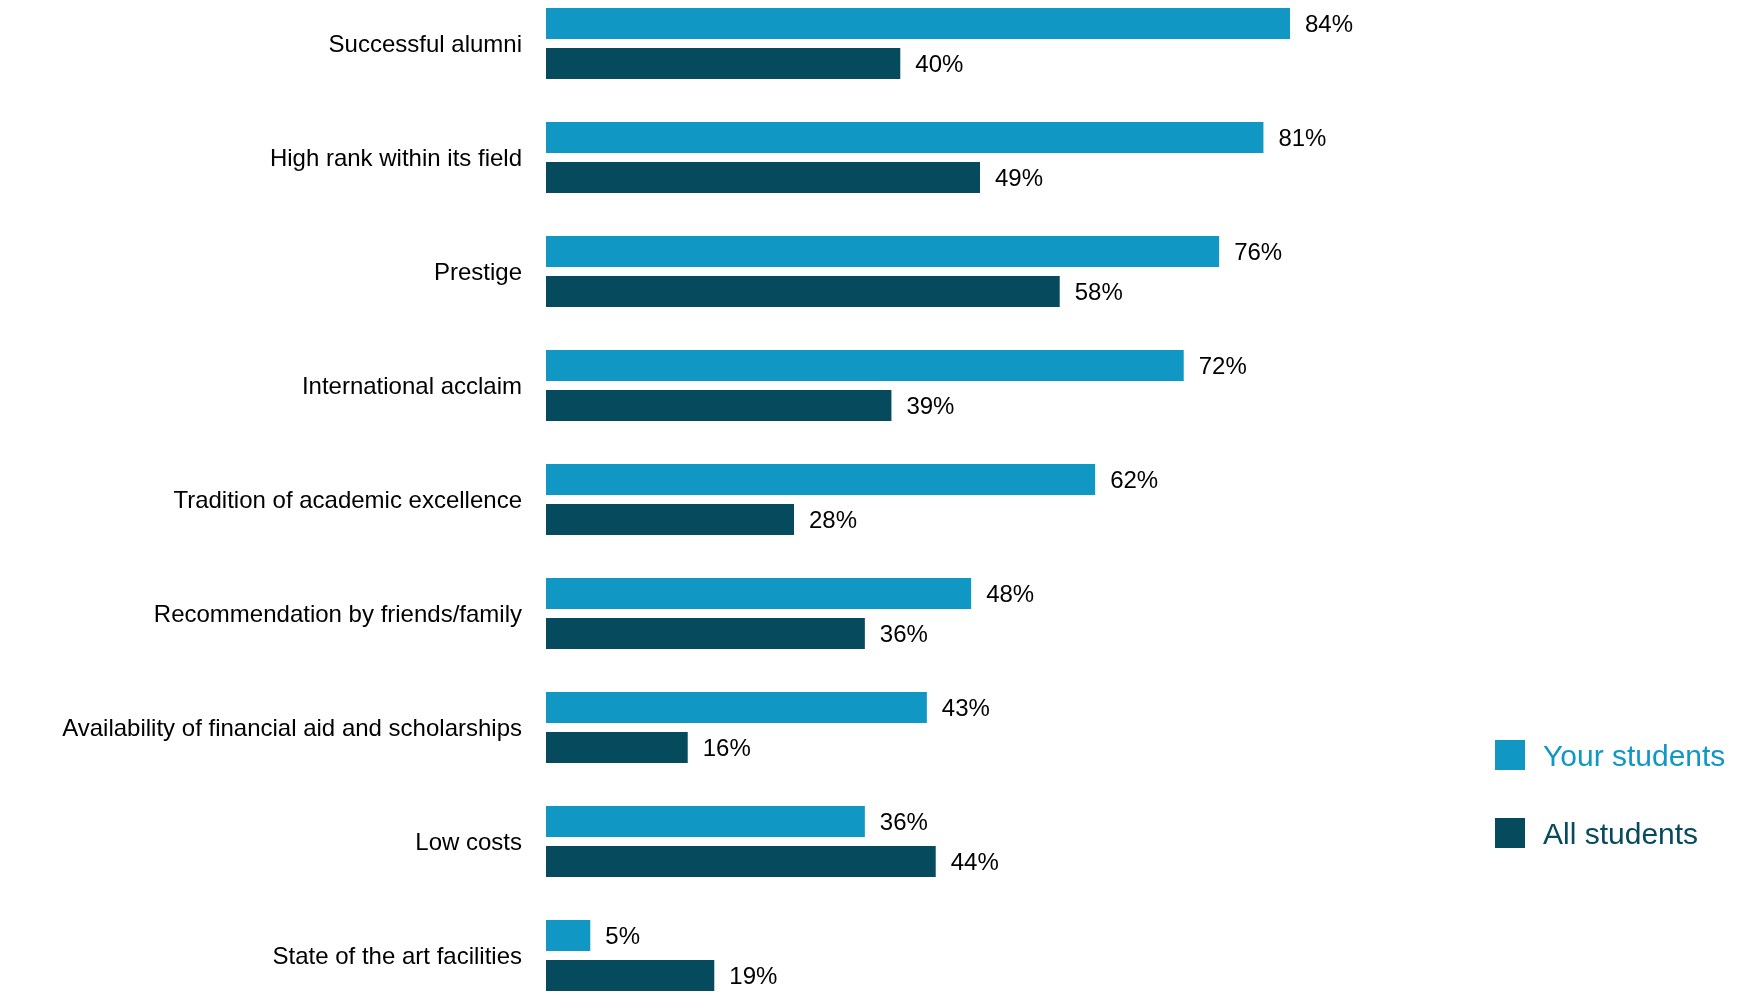 Image resolution: width=1747 pixels, height=993 pixels. What do you see at coordinates (425, 43) in the screenshot?
I see `y-tick-label: Successful alumni` at bounding box center [425, 43].